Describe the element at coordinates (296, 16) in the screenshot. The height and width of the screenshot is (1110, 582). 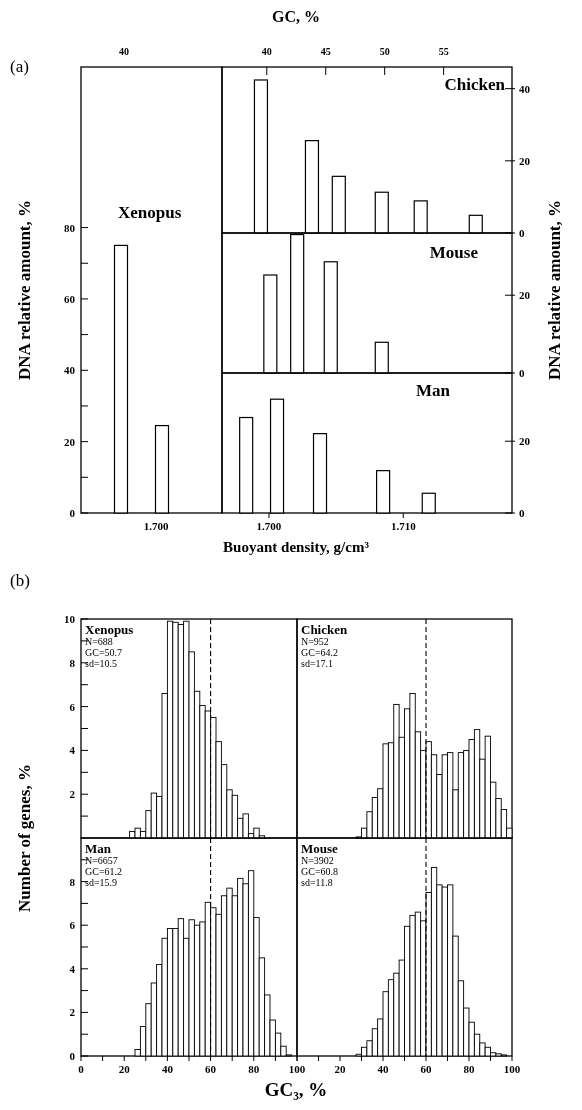
I see `x2-axis-title: GC, %` at that location.